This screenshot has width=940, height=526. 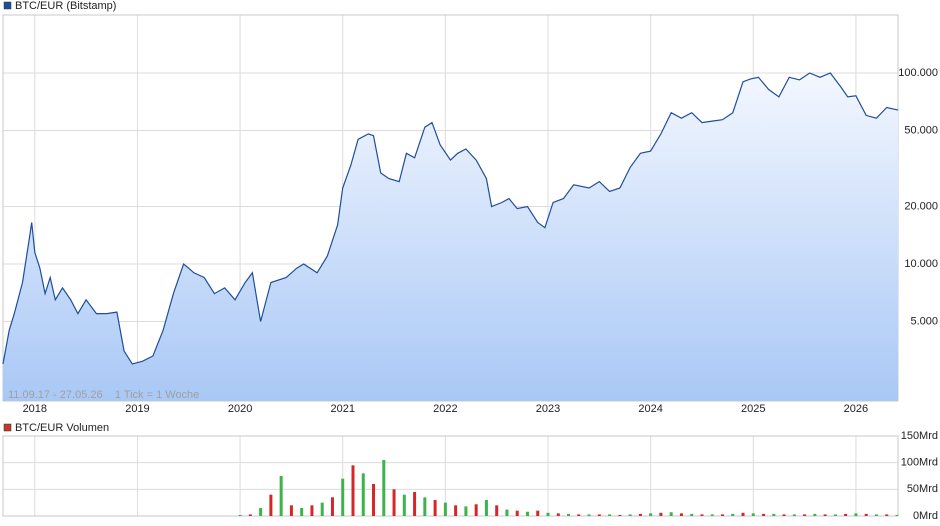 I want to click on x-tick-label: 2025, so click(x=753, y=409).